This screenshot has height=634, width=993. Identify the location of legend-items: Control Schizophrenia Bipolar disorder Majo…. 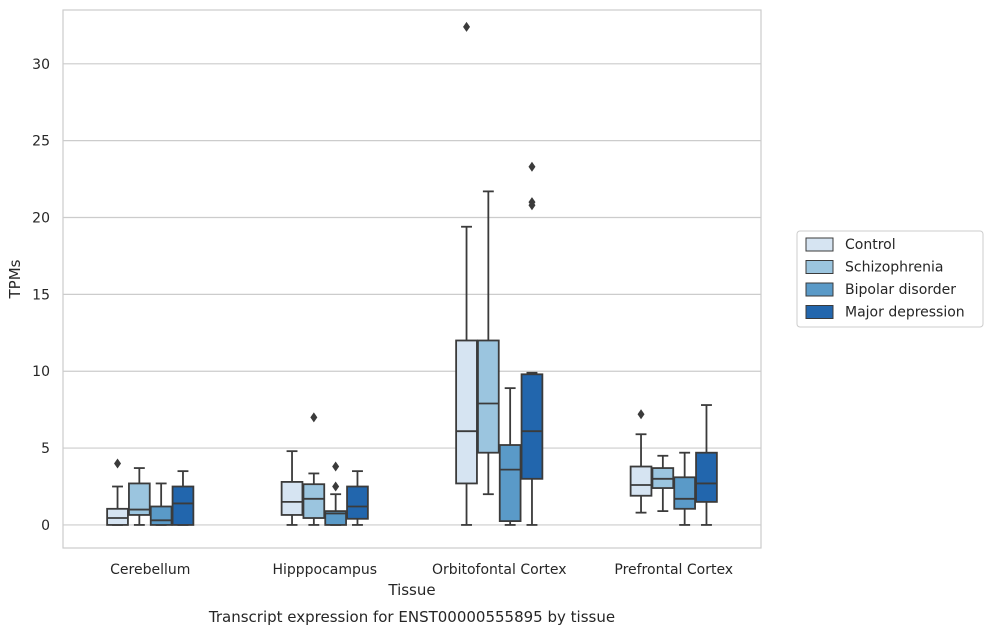
(885, 279).